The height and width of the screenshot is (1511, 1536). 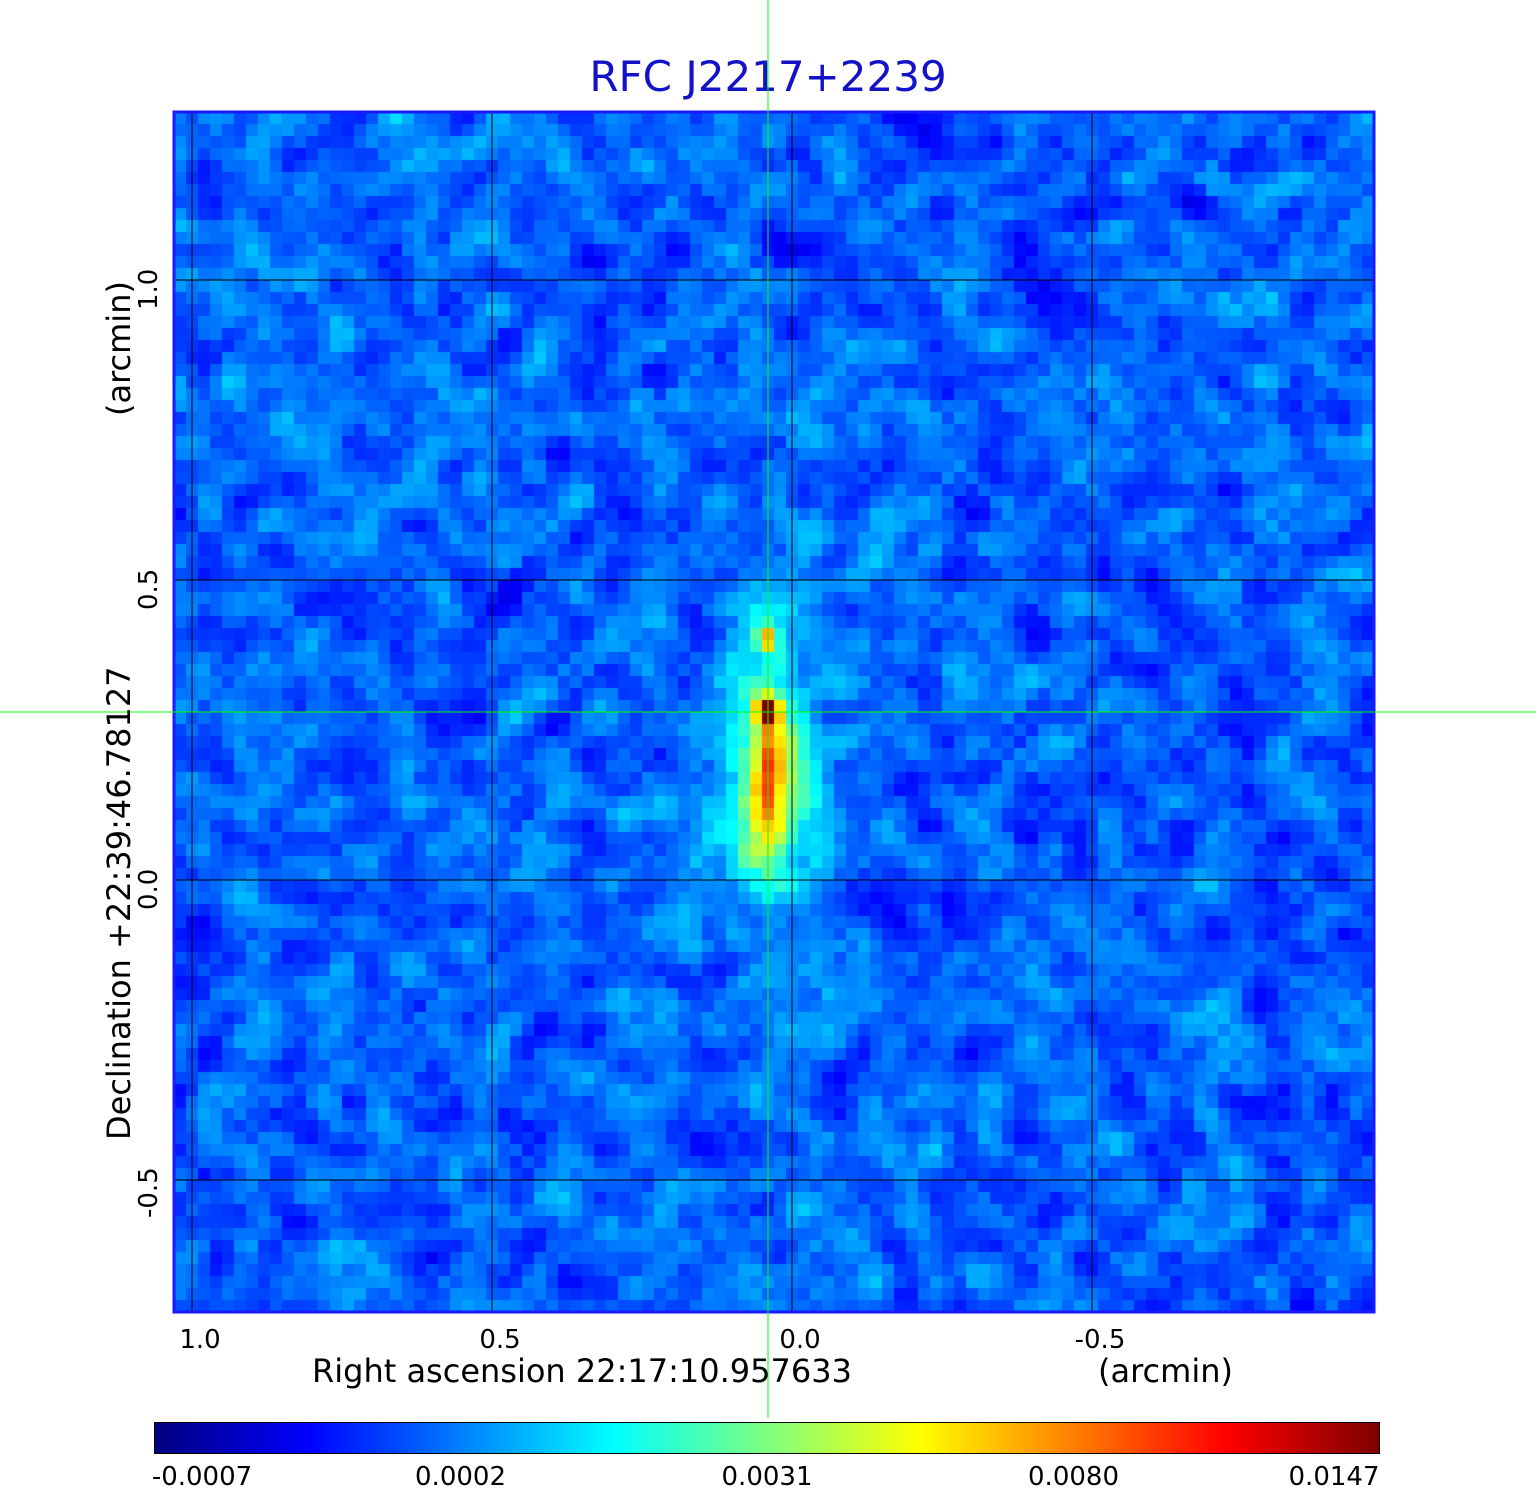 What do you see at coordinates (149, 289) in the screenshot?
I see `y-tick-label: 1.0` at bounding box center [149, 289].